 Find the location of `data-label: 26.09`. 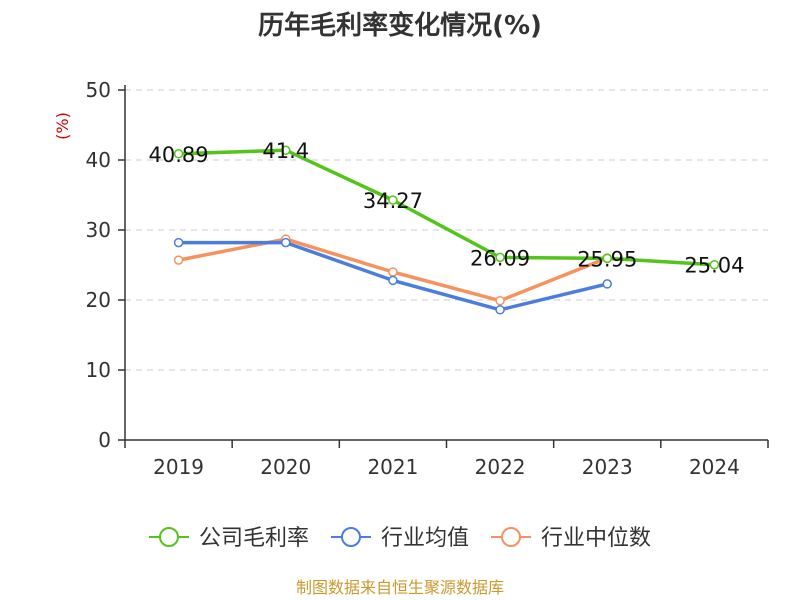

data-label: 26.09 is located at coordinates (500, 258).